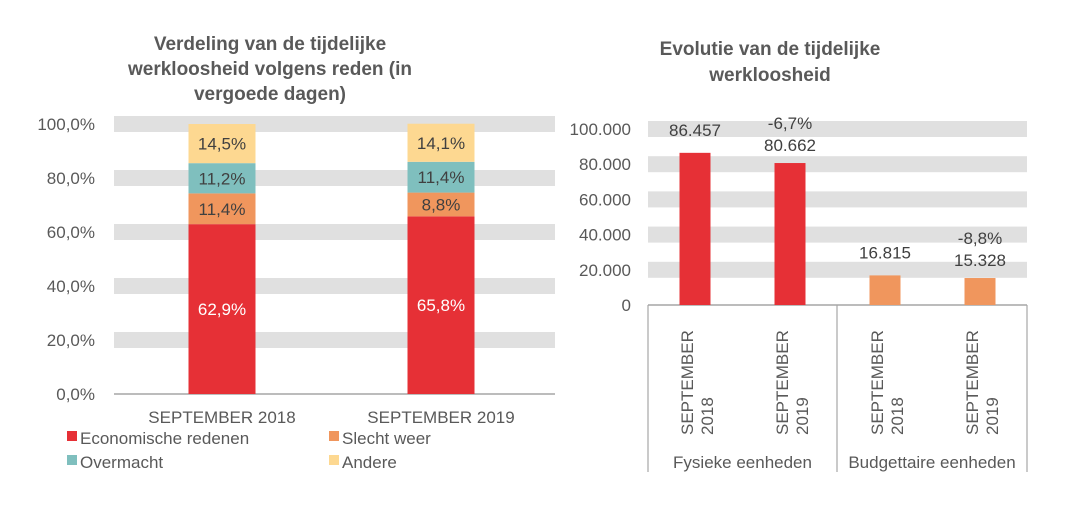 Image resolution: width=1074 pixels, height=505 pixels. What do you see at coordinates (605, 270) in the screenshot?
I see `y-tick-label: 20.000` at bounding box center [605, 270].